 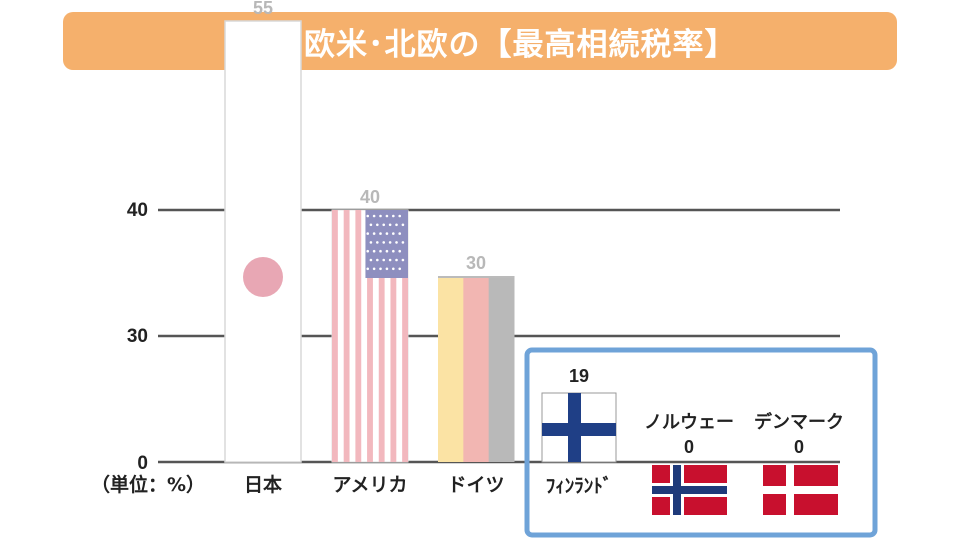 I want to click on finland-cross-horizontal, so click(x=579, y=429).